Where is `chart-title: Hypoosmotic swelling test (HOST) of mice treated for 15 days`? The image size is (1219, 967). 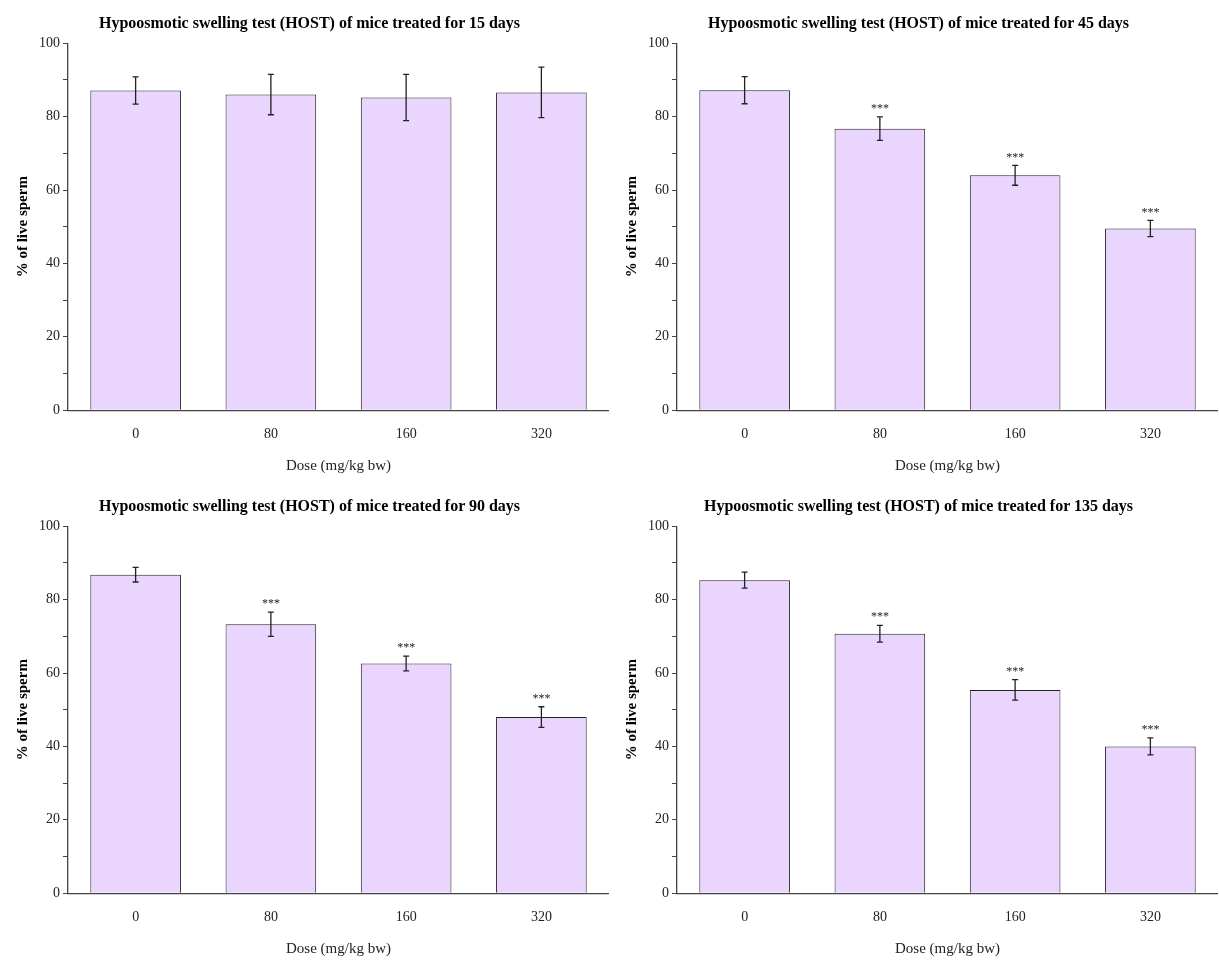
chart-title: Hypoosmotic swelling test (HOST) of mice treated for 15 days is located at coordinates (309, 22).